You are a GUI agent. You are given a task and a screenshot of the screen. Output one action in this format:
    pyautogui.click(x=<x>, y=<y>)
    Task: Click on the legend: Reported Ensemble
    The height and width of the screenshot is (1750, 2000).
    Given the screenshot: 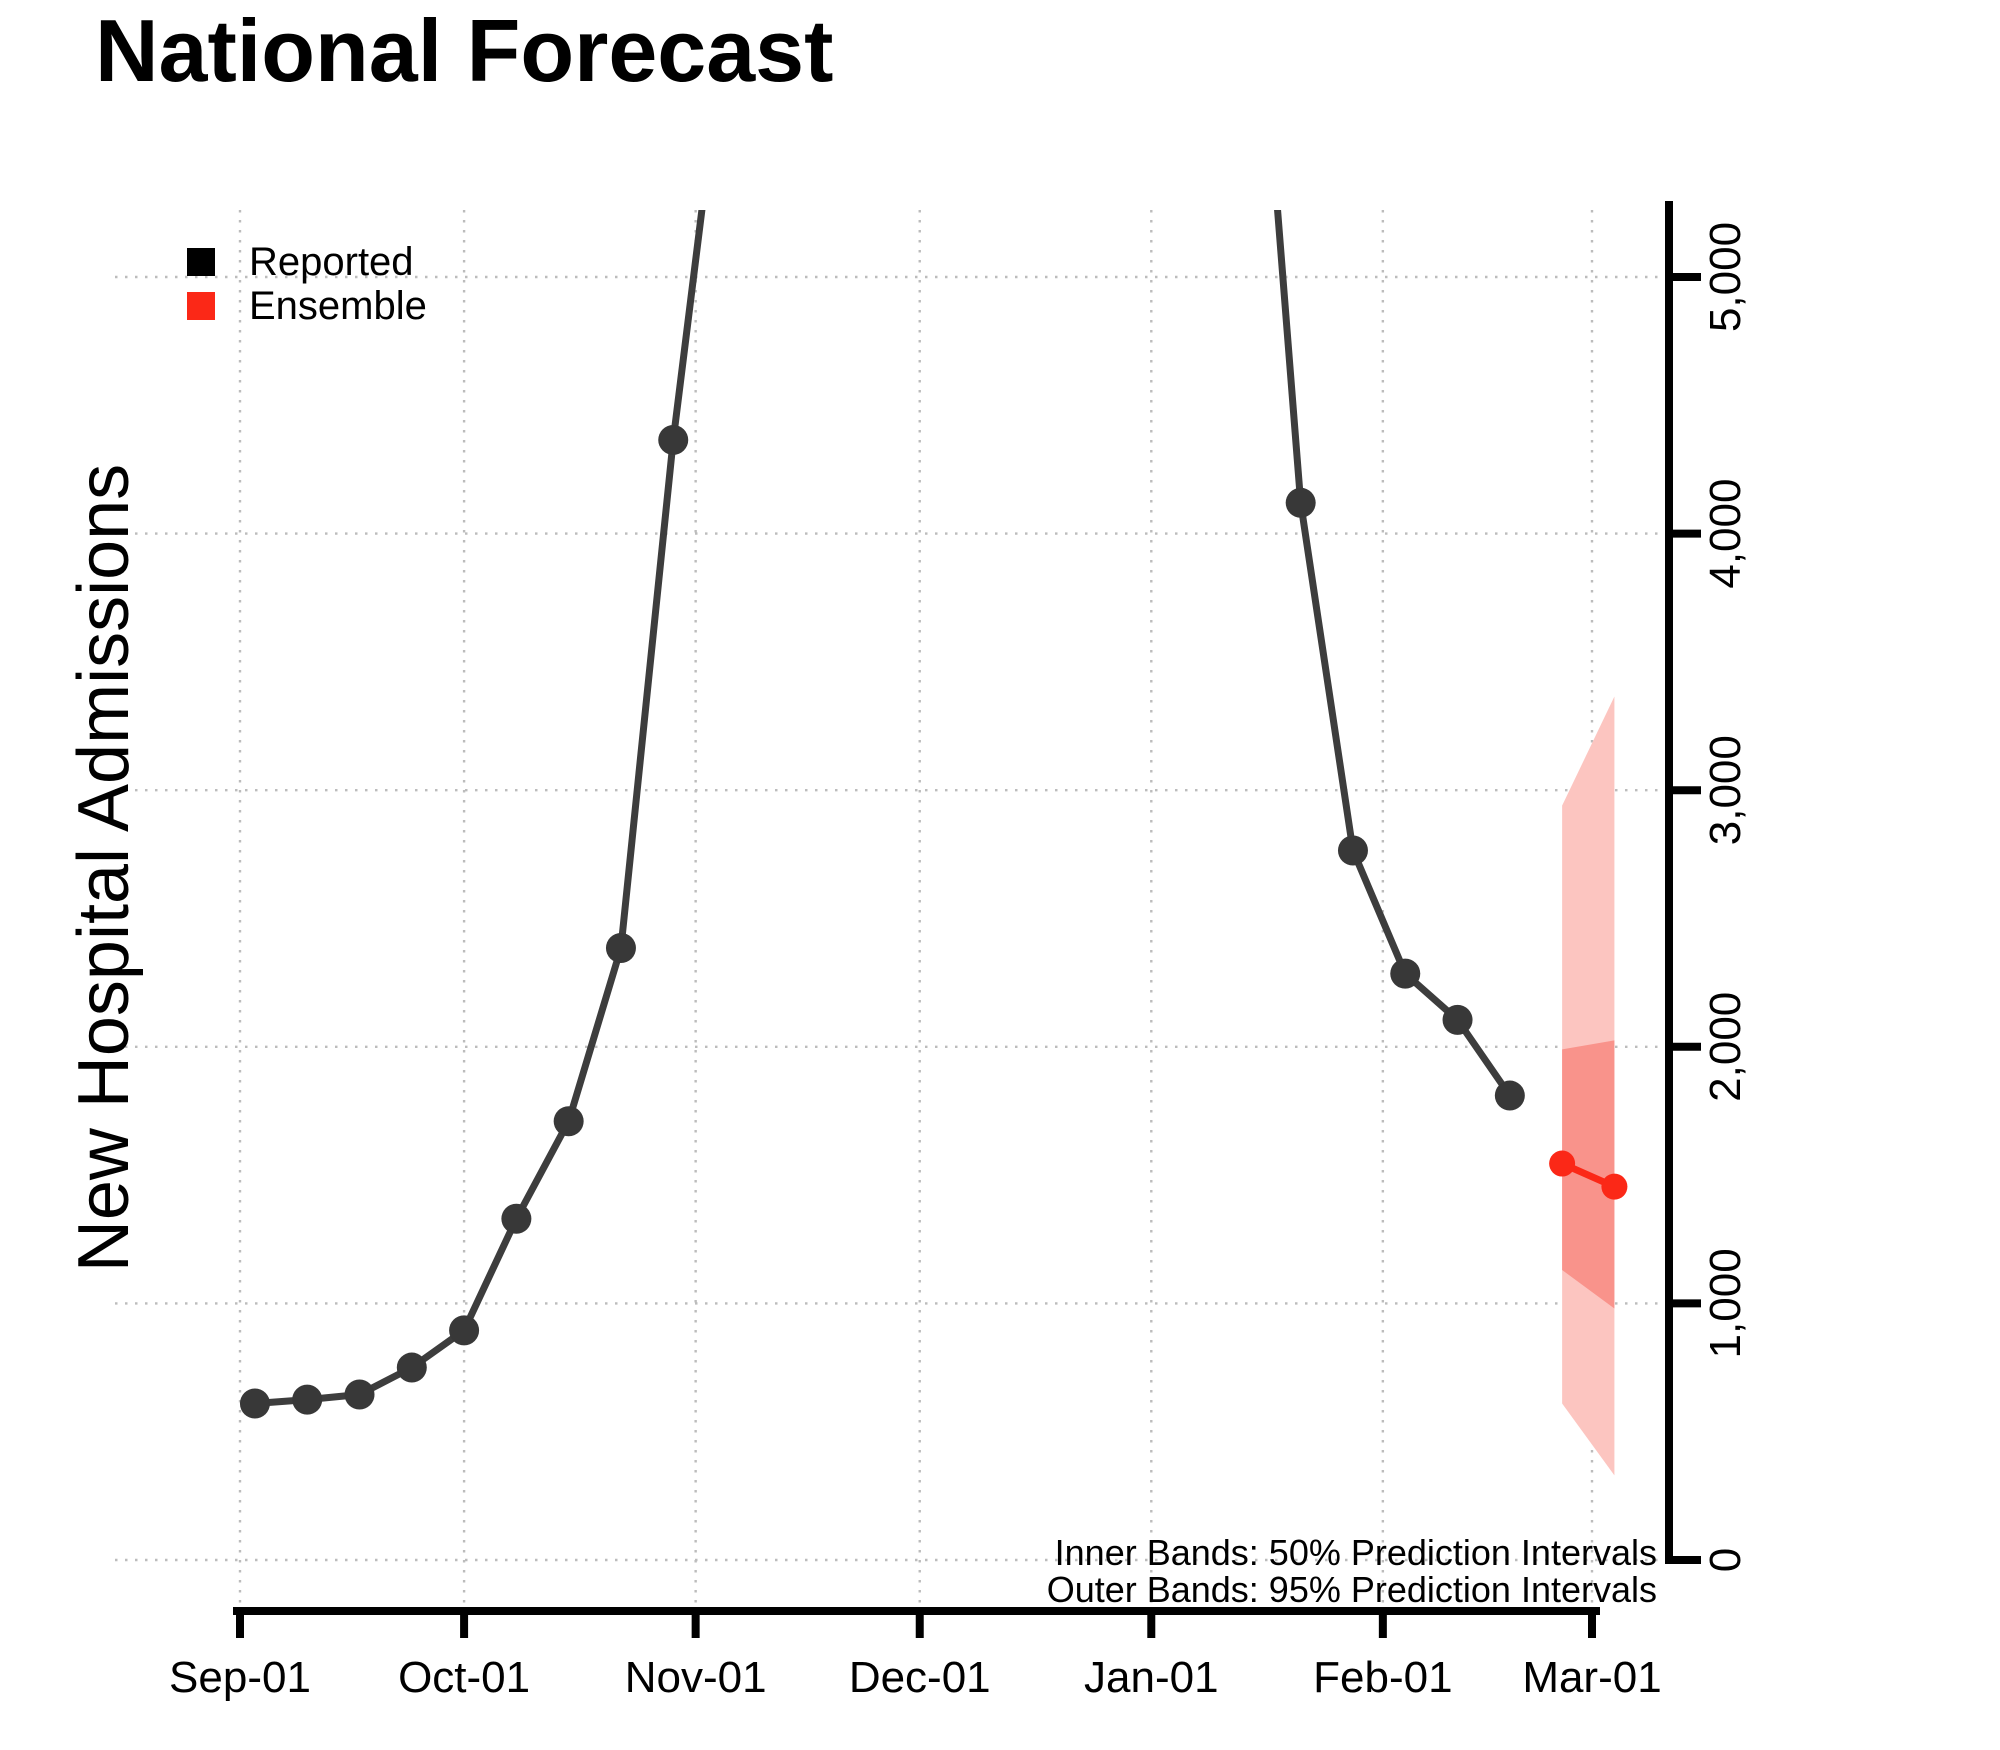 What is the action you would take?
    pyautogui.click(x=307, y=284)
    